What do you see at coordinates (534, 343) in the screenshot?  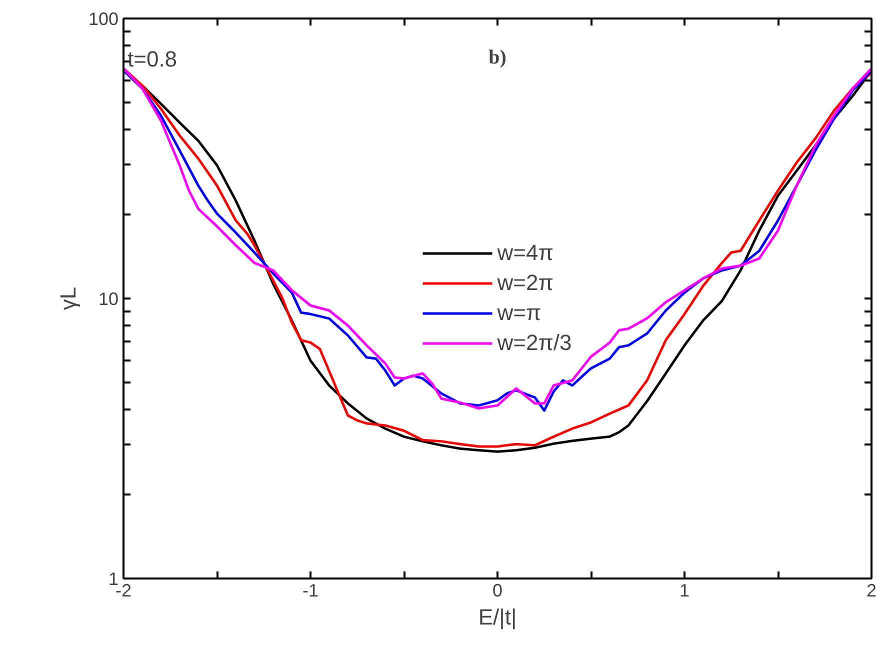 I see `legend-label: w=2π/3` at bounding box center [534, 343].